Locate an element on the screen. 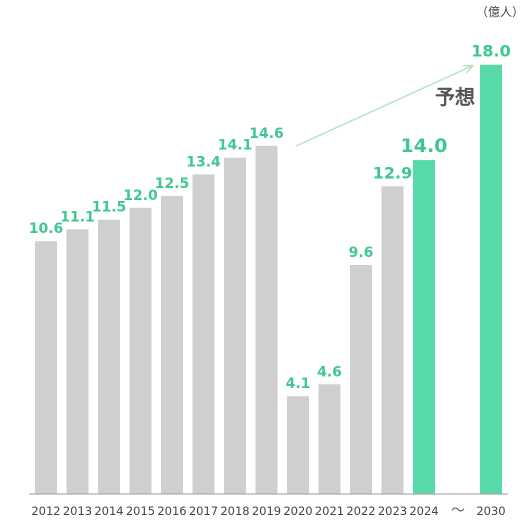 The width and height of the screenshot is (532, 522). category-label-2019: 2019 is located at coordinates (266, 511).